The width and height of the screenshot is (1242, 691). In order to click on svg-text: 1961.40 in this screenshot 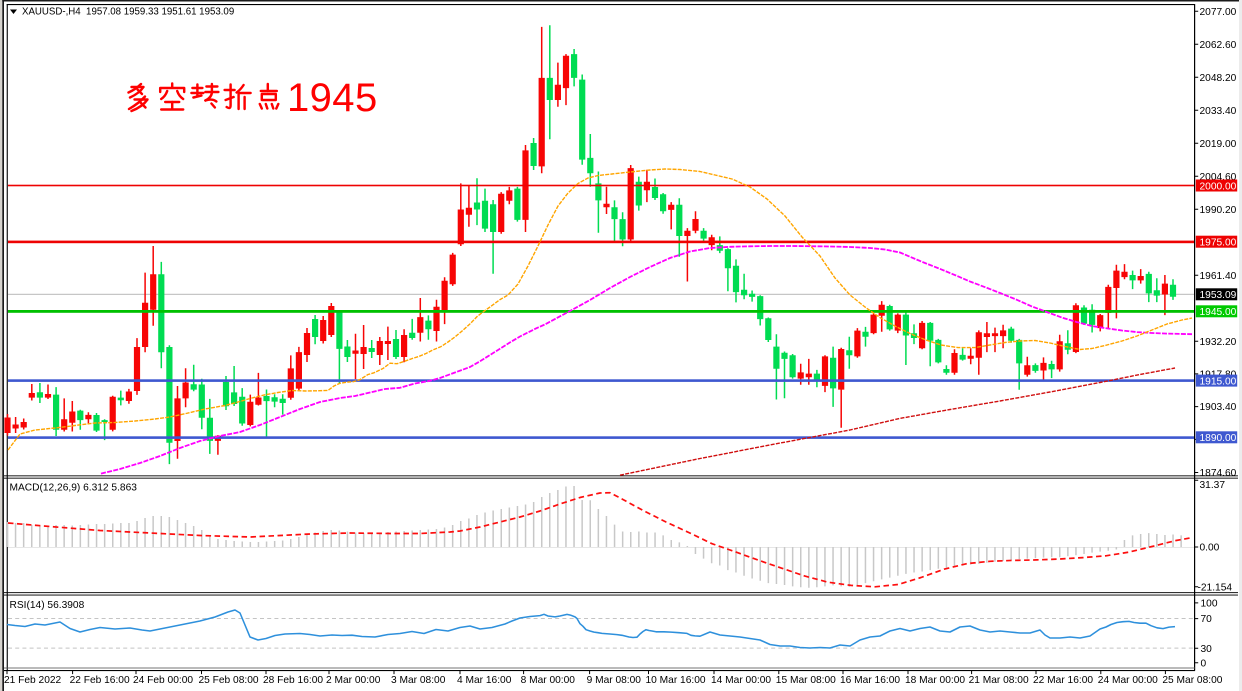, I will do `click(1218, 276)`.